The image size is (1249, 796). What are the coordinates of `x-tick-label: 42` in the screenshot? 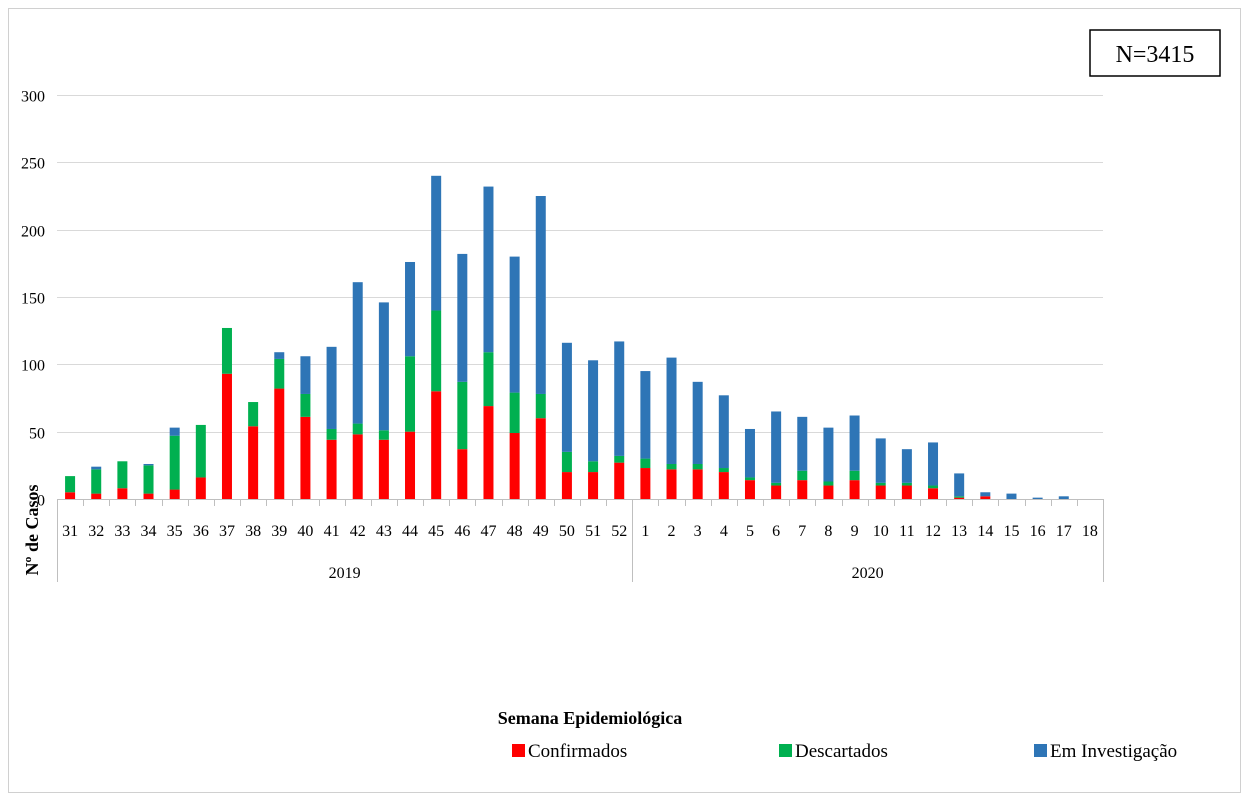 It's located at (358, 531).